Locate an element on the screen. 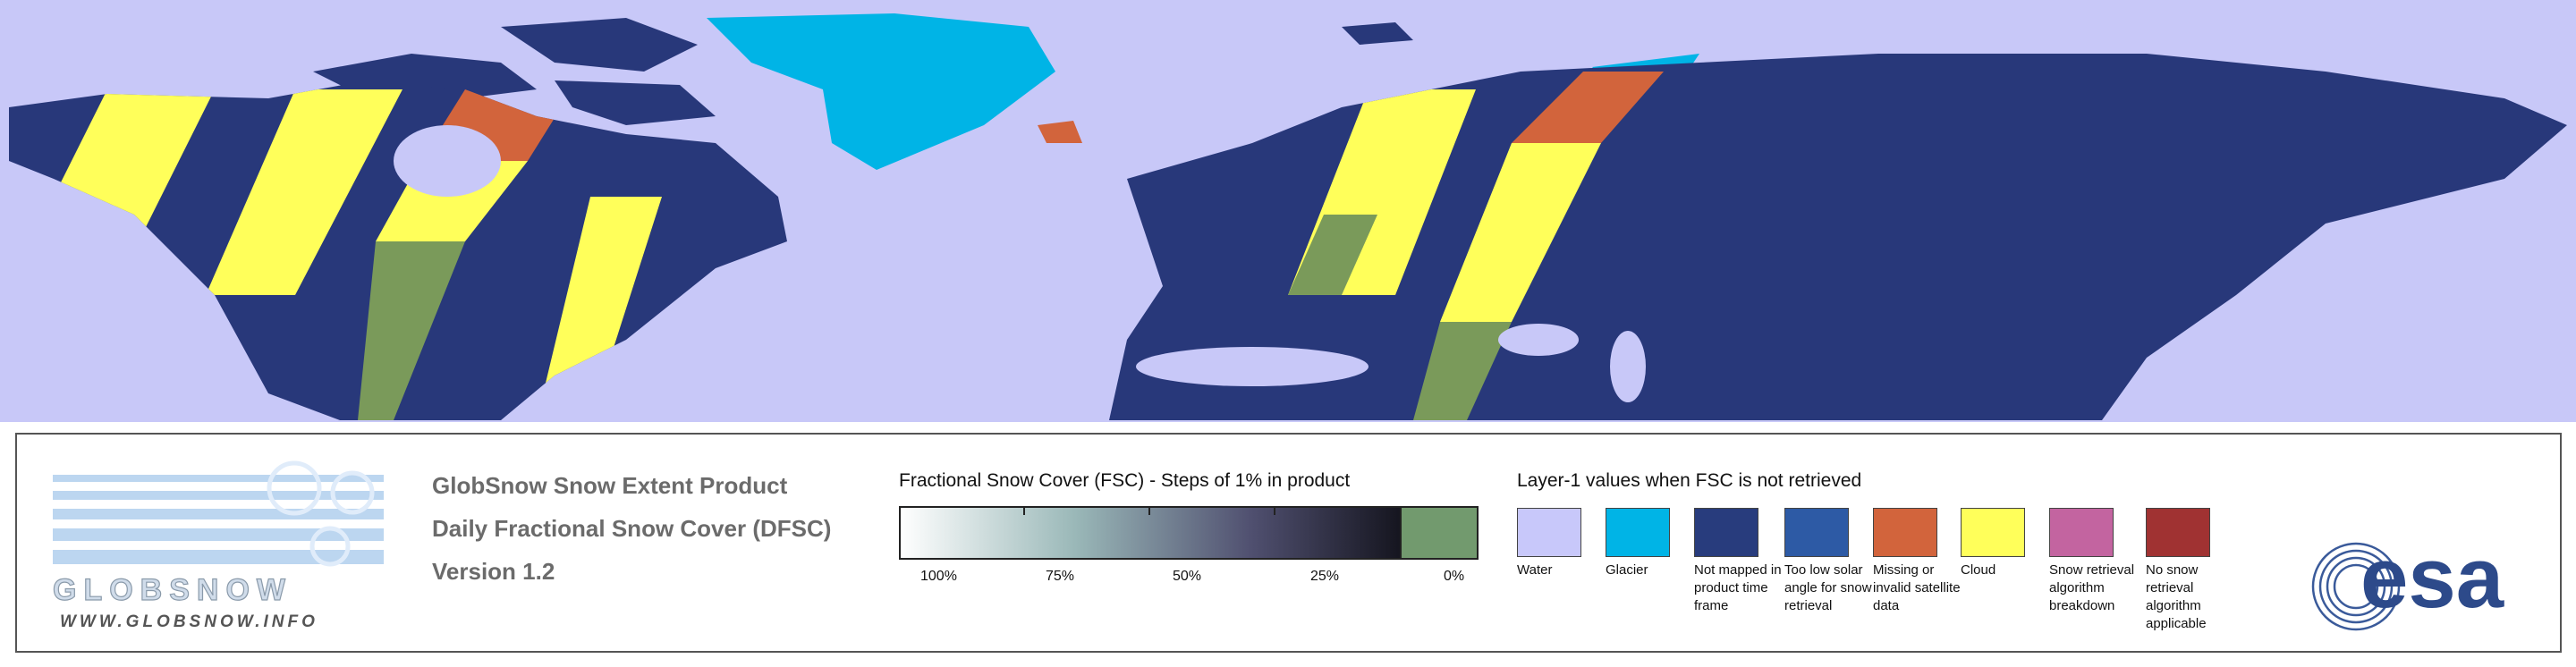 The image size is (2576, 667). esa-wordmark: esa is located at coordinates (2432, 582).